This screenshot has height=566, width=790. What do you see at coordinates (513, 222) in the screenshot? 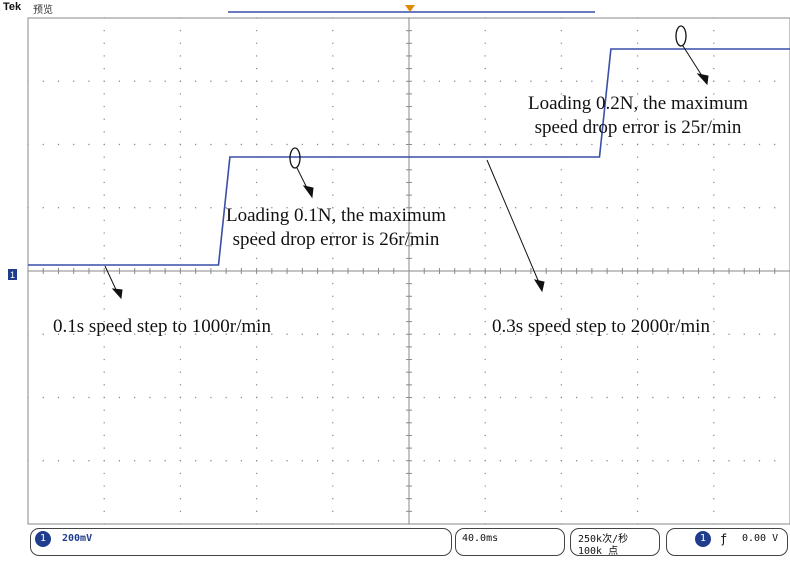
I see `arrow-step2` at bounding box center [513, 222].